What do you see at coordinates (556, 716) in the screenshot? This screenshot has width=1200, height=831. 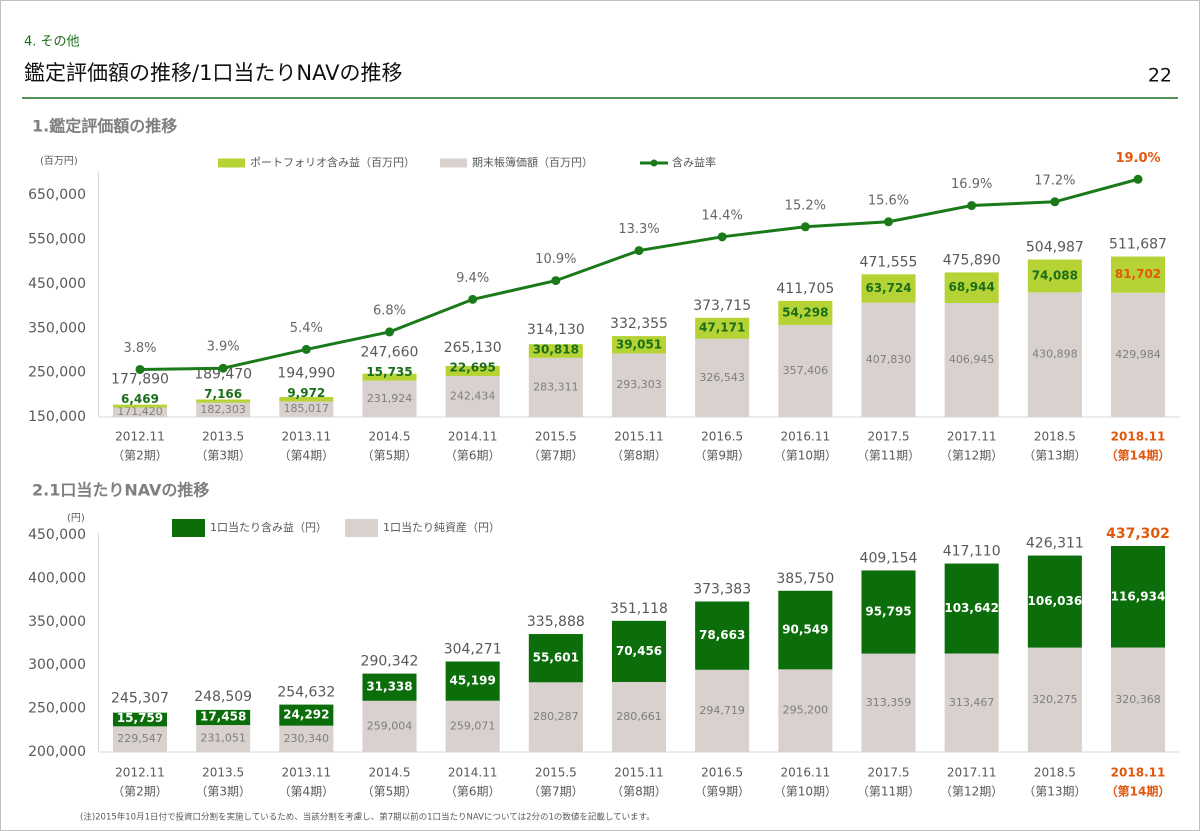 I see `bar-value-label: 280,287` at bounding box center [556, 716].